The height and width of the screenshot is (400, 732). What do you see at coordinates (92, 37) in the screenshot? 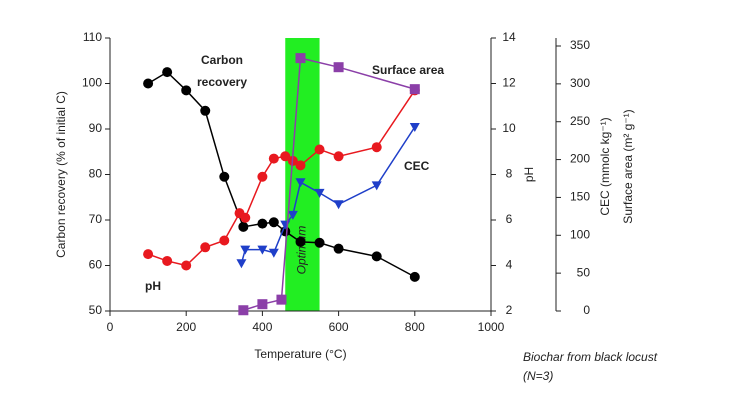
I see `y-tick-label: 110` at bounding box center [92, 37].